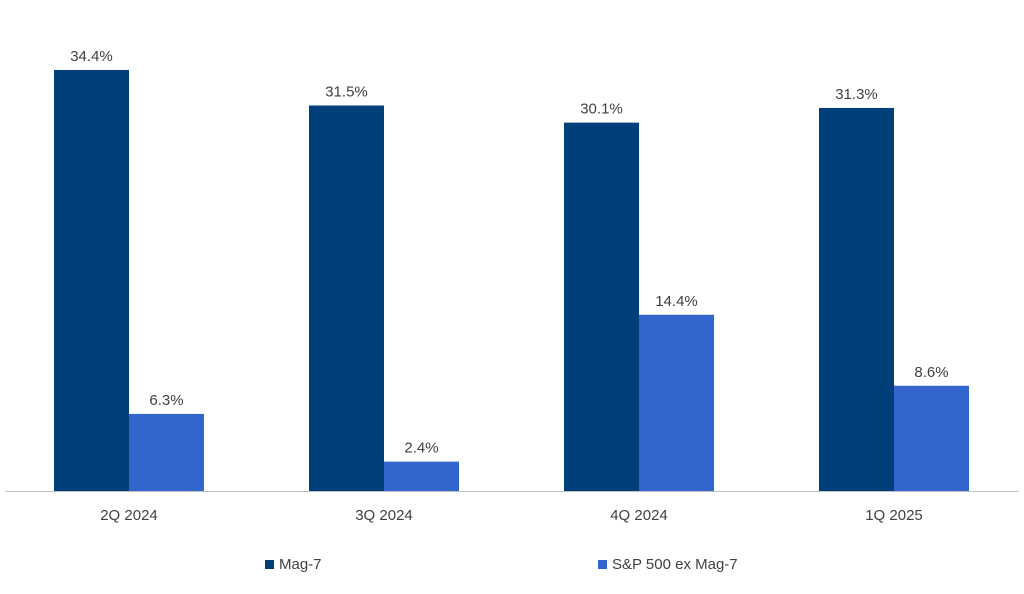 Image resolution: width=1024 pixels, height=594 pixels. What do you see at coordinates (639, 515) in the screenshot?
I see `x-tick-label-2: 4Q 2024` at bounding box center [639, 515].